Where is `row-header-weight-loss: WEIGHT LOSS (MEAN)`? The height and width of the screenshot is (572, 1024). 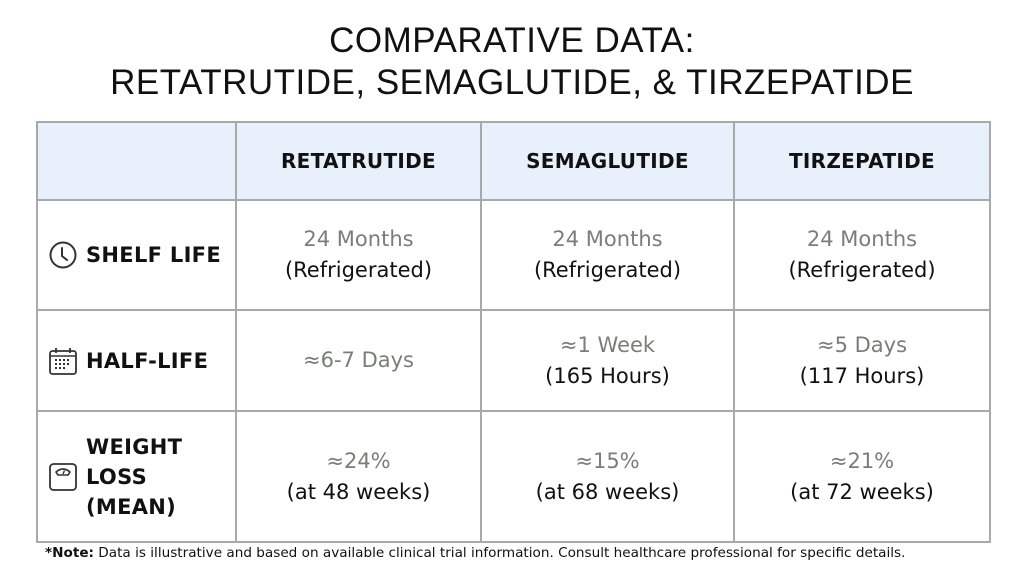 row-header-weight-loss: WEIGHT LOSS (MEAN) is located at coordinates (136, 476).